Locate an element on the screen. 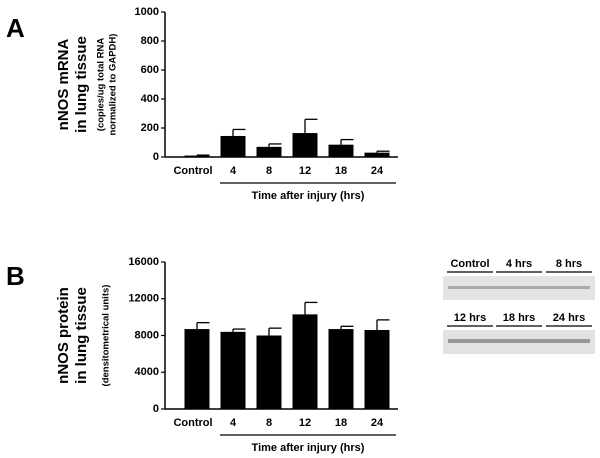 This screenshot has width=600, height=458. y-tick-label: 8000 is located at coordinates (147, 335).